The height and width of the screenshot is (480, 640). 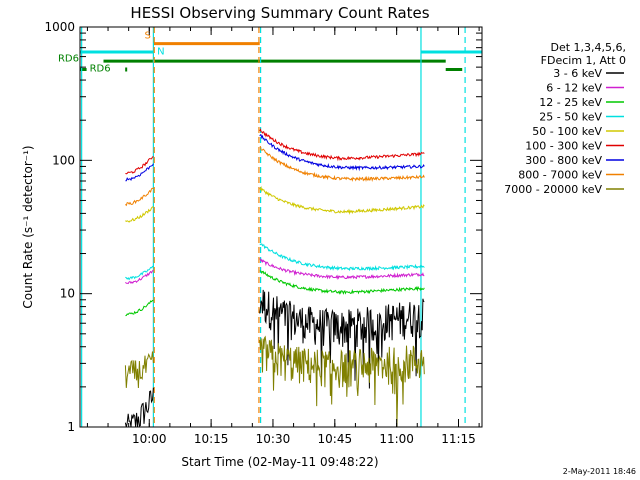 What do you see at coordinates (577, 73) in the screenshot?
I see `legend-entry-label: 3 - 6 keV` at bounding box center [577, 73].